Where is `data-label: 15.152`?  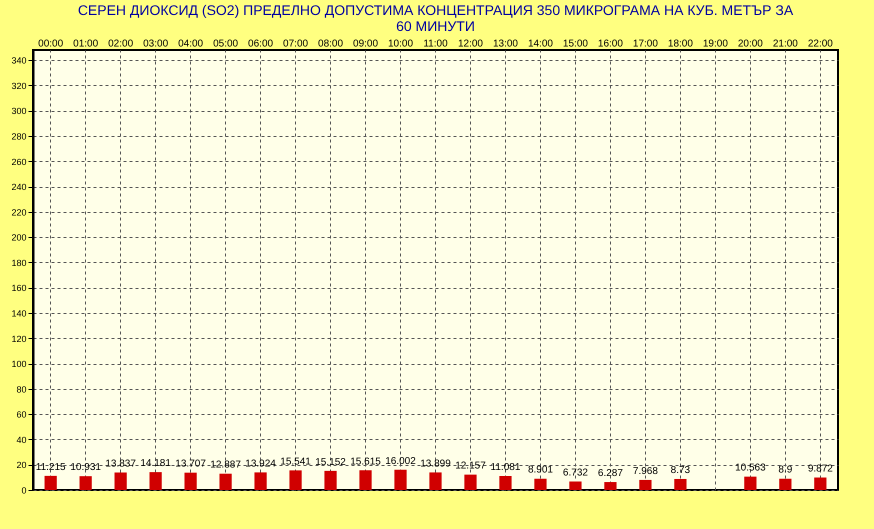
data-label: 15.152 is located at coordinates (330, 462).